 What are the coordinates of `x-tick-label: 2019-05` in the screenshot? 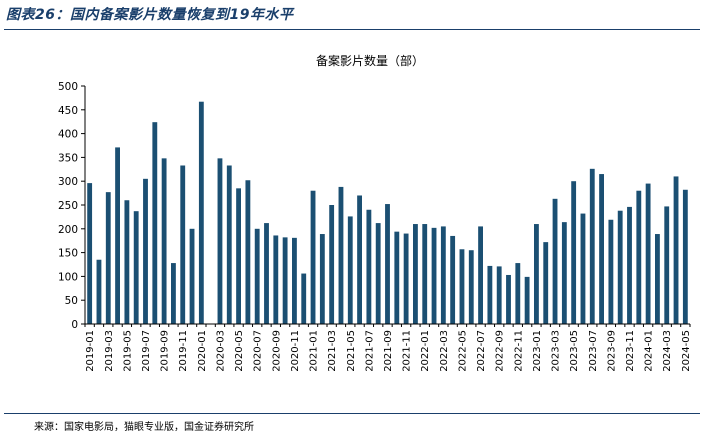 It's located at (127, 351).